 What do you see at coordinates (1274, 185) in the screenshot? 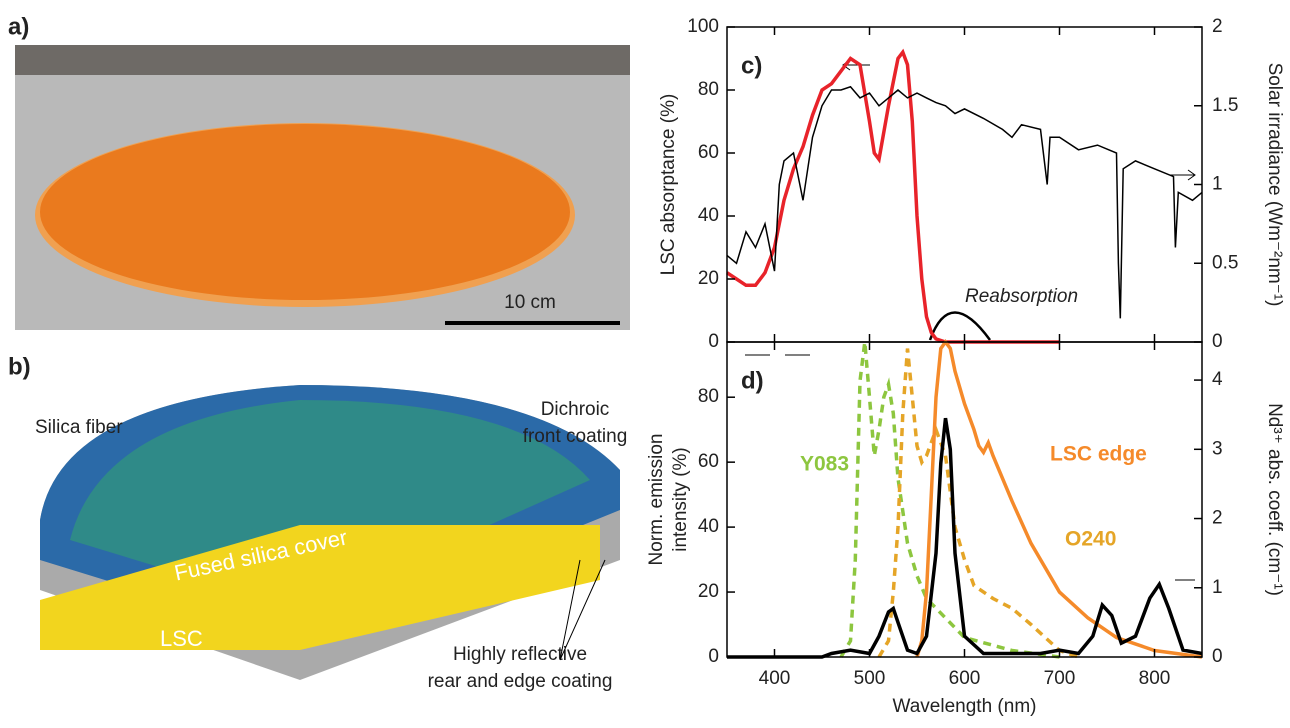
I see `y2-axis-label: Solar irradiance (Wm⁻²nm⁻¹)` at bounding box center [1274, 185].